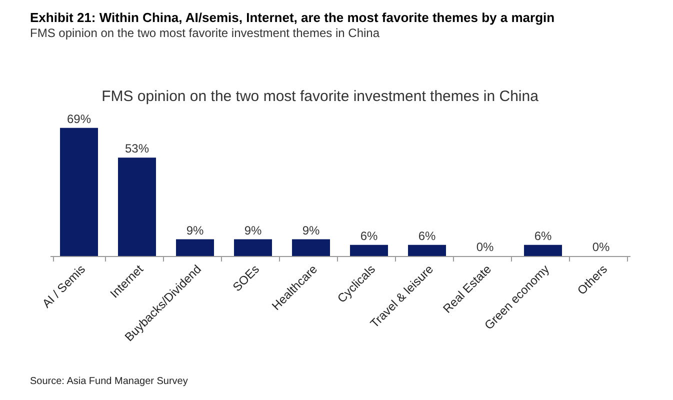  Describe the element at coordinates (205, 33) in the screenshot. I see `chart-subtitle: FMS opinion on the two most favorite investment themes in China` at that location.